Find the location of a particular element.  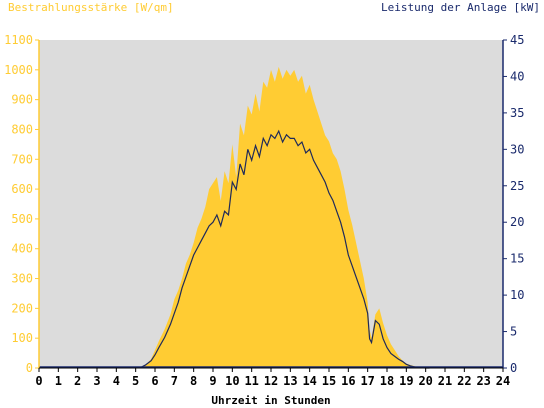

x-tick-label: 13 is located at coordinates (290, 381).